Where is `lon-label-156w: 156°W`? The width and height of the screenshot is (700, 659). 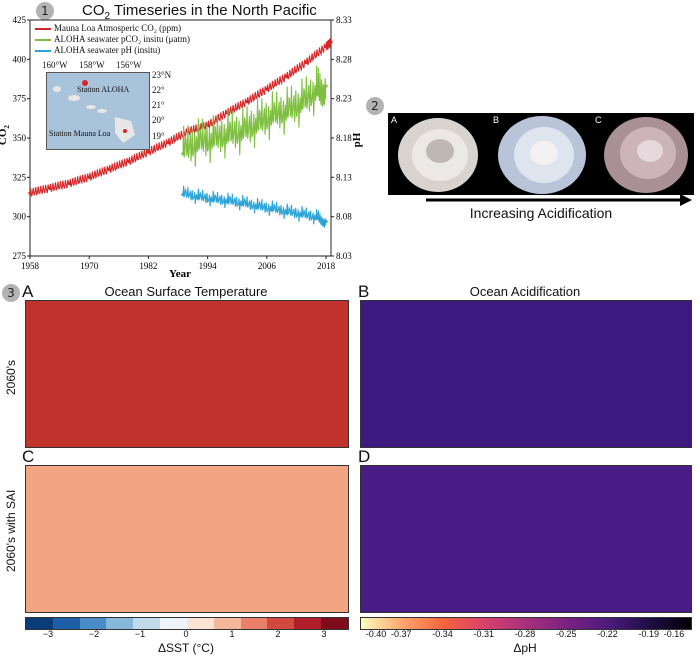
lon-label-156w: 156°W is located at coordinates (129, 65).